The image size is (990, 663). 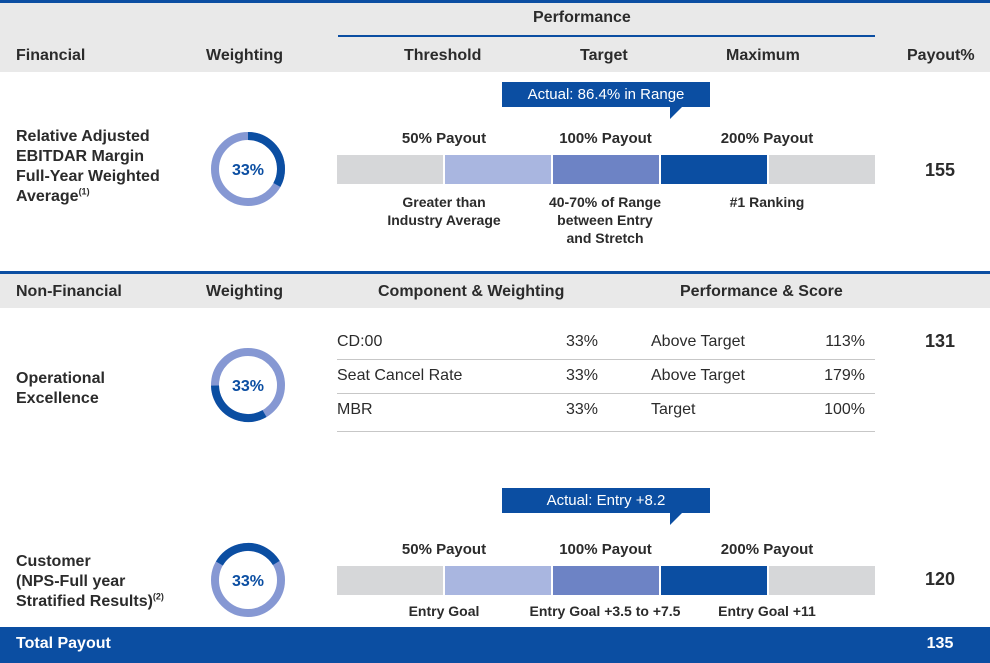 I want to click on ebitdar-label-line3: Full-Year Weighted, so click(x=88, y=176).